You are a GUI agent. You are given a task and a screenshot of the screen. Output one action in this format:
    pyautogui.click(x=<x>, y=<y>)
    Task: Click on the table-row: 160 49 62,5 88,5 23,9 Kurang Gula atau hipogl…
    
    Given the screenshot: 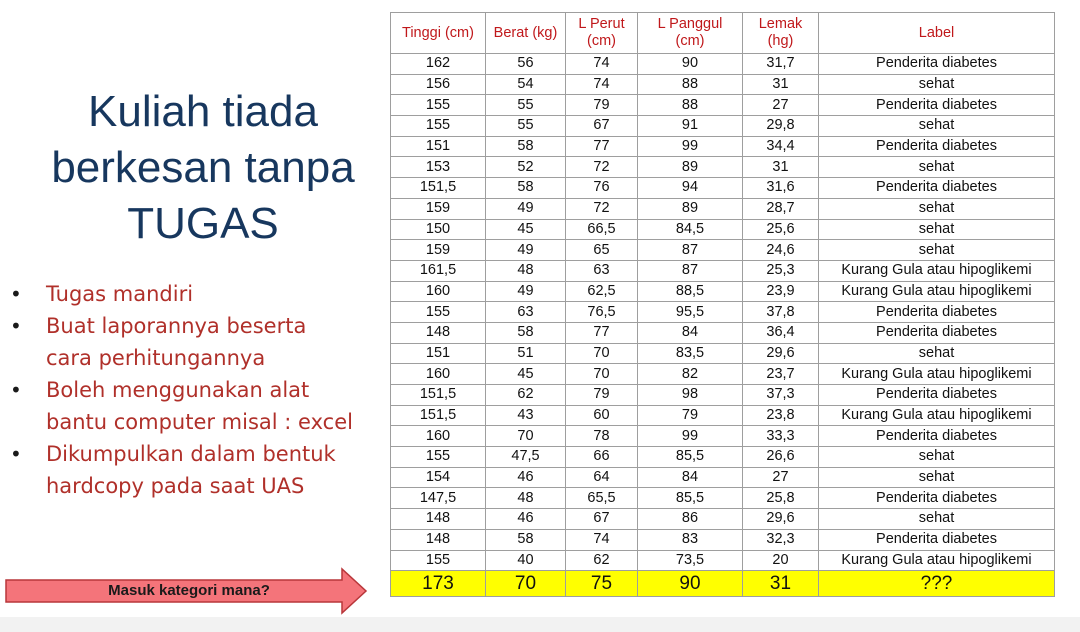 What is the action you would take?
    pyautogui.click(x=722, y=291)
    